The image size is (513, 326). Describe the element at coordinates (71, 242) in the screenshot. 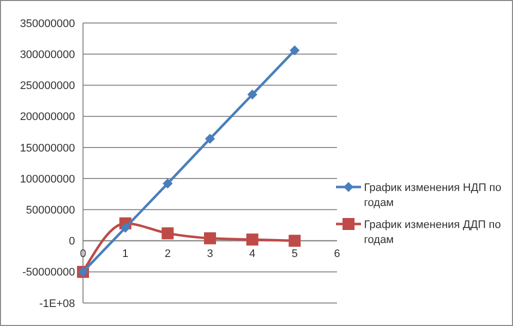

I see `y-tick-label: 0` at that location.